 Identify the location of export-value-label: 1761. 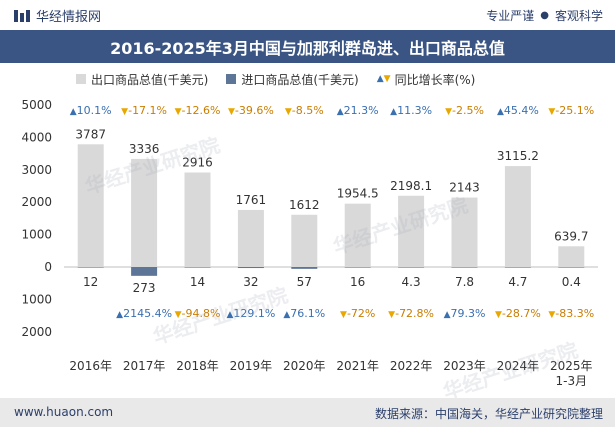
(251, 200).